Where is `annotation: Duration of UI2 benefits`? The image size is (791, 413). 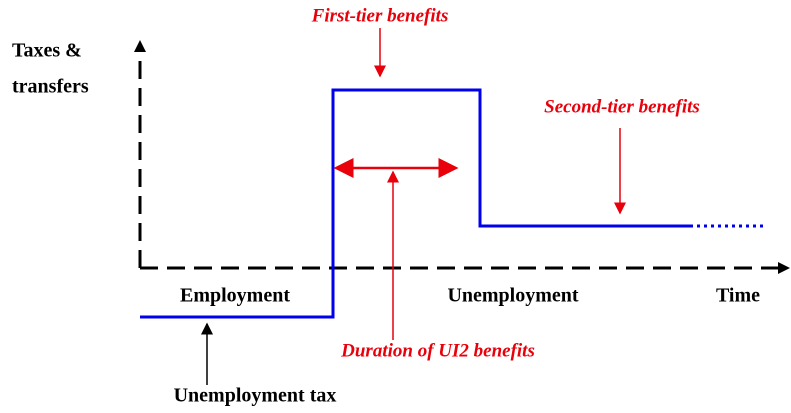 annotation: Duration of UI2 benefits is located at coordinates (437, 350).